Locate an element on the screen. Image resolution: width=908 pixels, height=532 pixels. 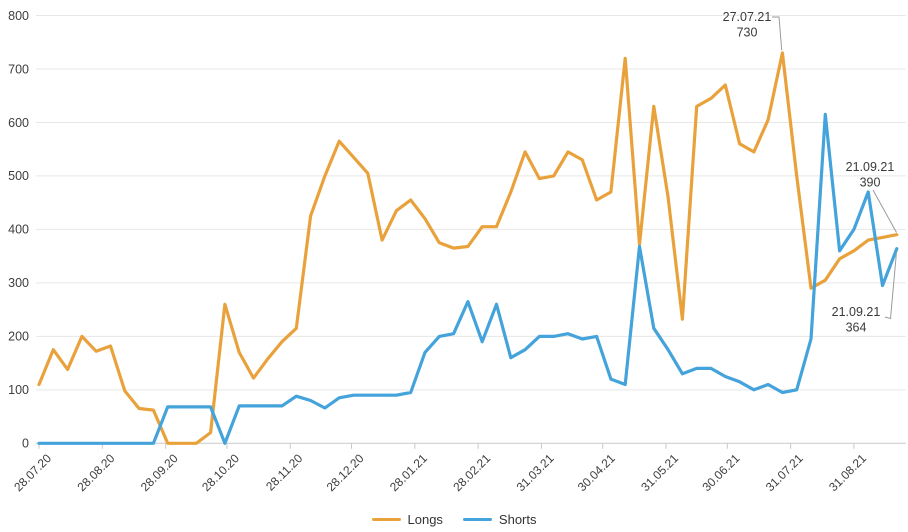
shorts-legend-marker is located at coordinates (477, 519).